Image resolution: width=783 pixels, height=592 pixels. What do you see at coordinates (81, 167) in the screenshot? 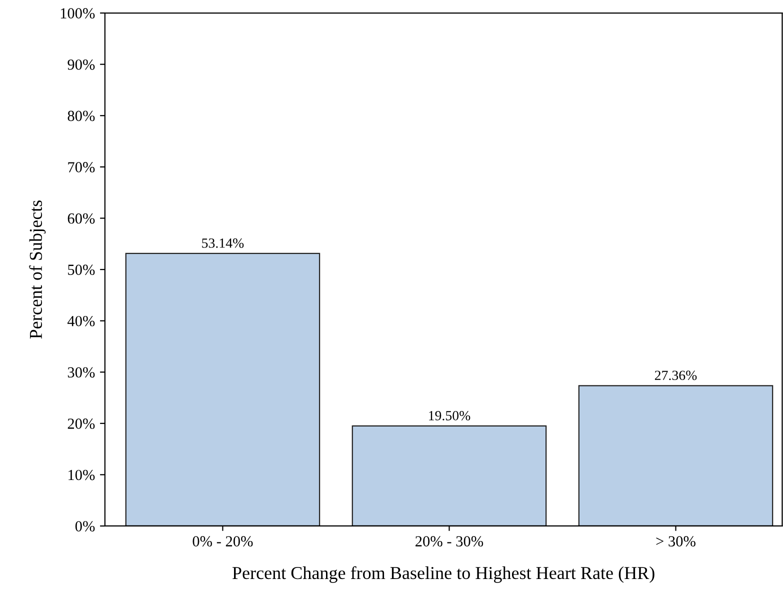
I see `y-tick-label: 70%` at bounding box center [81, 167].